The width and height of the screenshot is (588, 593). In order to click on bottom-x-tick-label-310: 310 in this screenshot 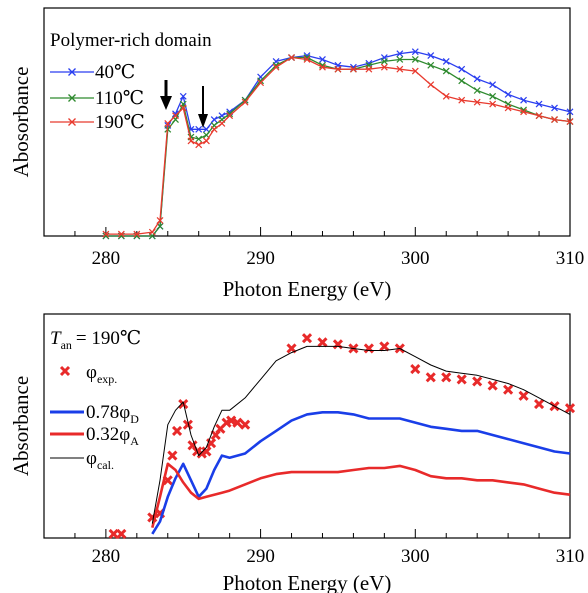, I will do `click(570, 556)`.